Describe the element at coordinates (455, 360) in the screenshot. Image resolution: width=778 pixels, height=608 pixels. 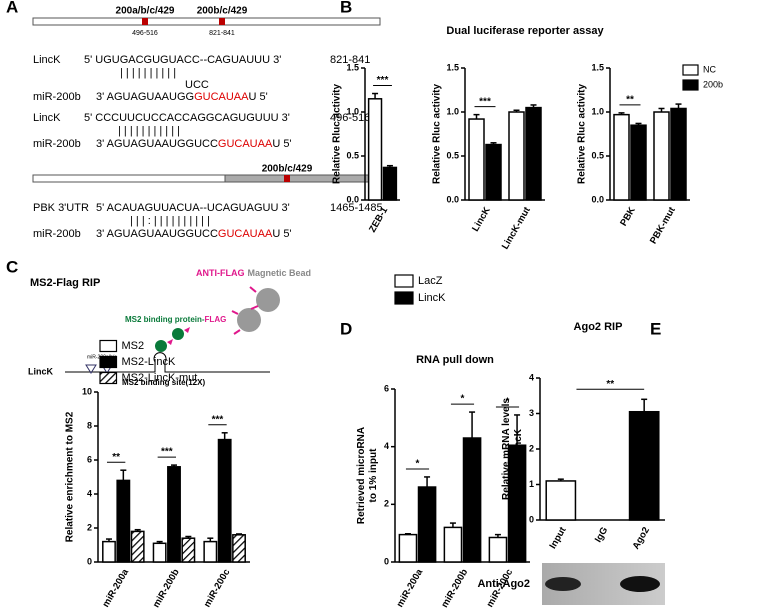
I see `chart-title: RNA pull down` at that location.